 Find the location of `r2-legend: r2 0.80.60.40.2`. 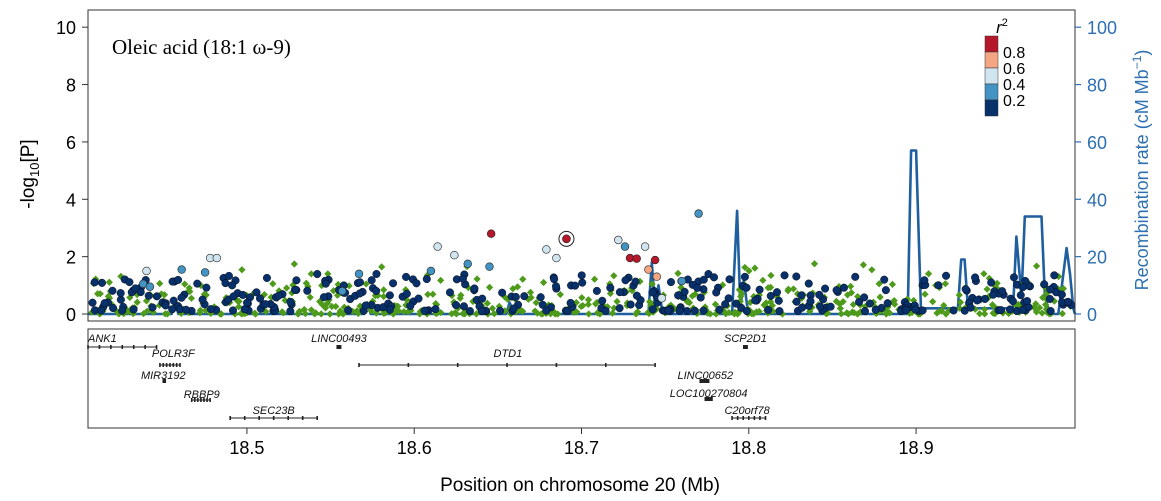

r2-legend: r2 0.80.60.40.2 is located at coordinates (1004, 67).